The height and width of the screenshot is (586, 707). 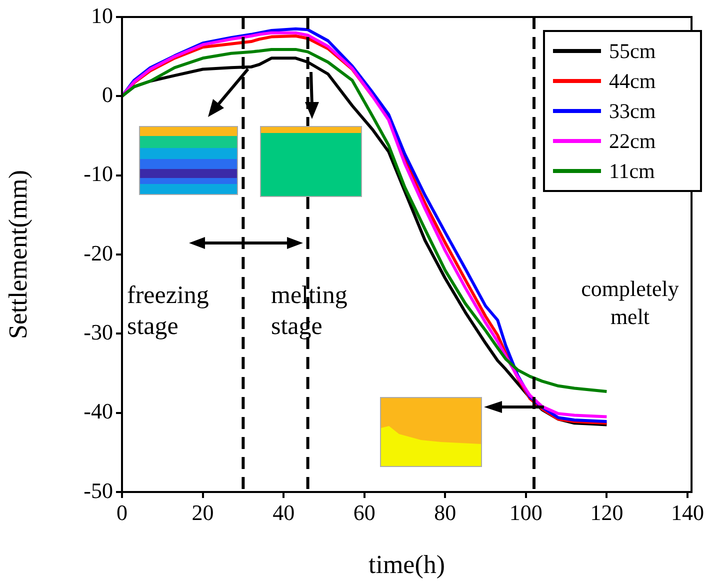 I want to click on legend-label: 11cm, so click(x=632, y=171).